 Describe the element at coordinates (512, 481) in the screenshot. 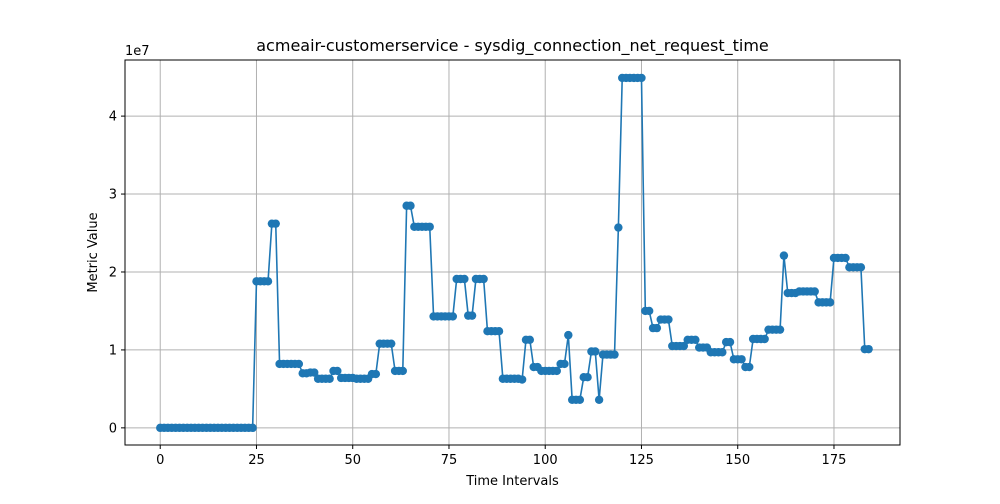

I see `x-axis-label: Time Intervals` at that location.